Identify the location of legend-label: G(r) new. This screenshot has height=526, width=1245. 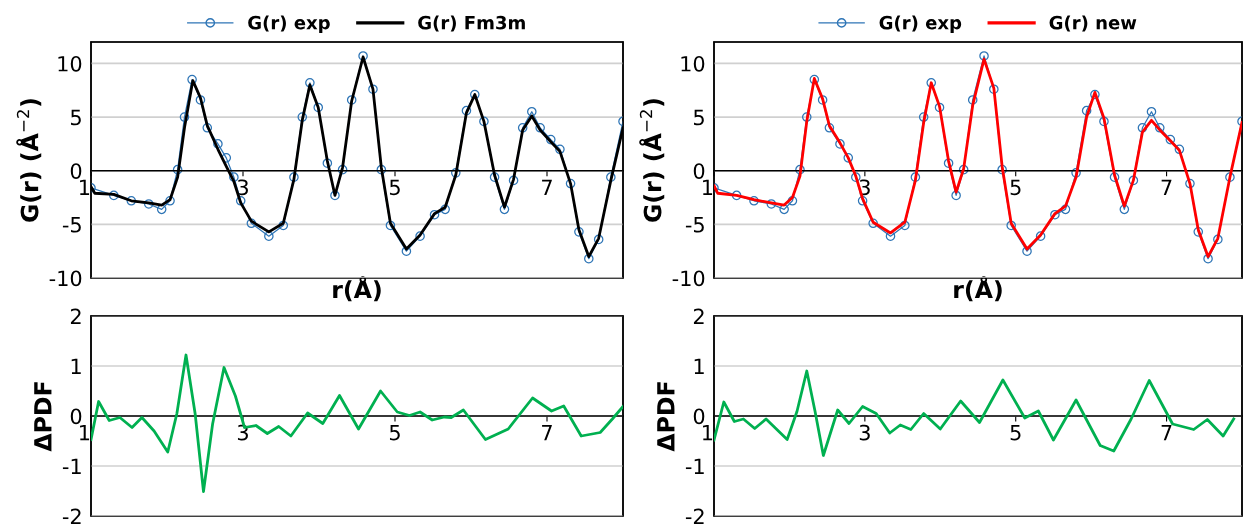
(1093, 23).